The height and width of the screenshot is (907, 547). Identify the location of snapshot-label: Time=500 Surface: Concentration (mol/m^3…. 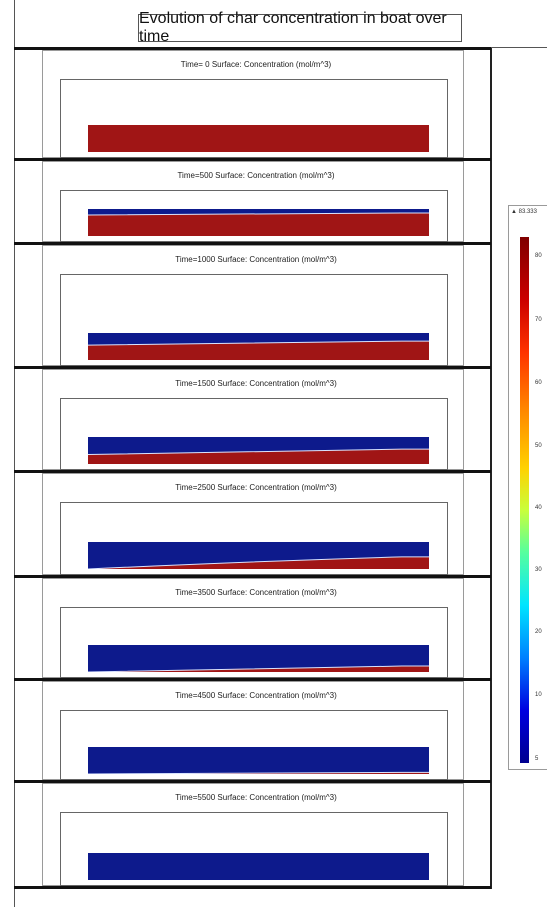
(256, 175).